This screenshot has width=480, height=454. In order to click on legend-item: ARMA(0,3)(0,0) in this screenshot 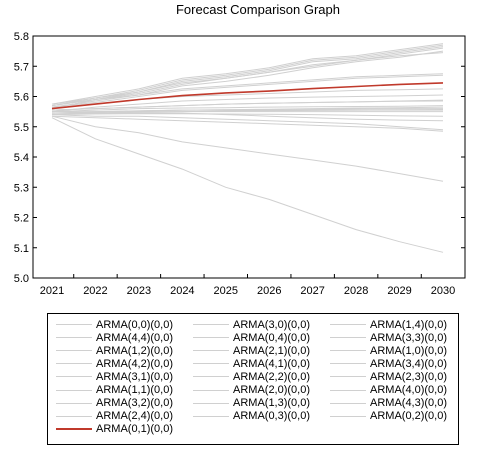, I will do `click(251, 416)`.